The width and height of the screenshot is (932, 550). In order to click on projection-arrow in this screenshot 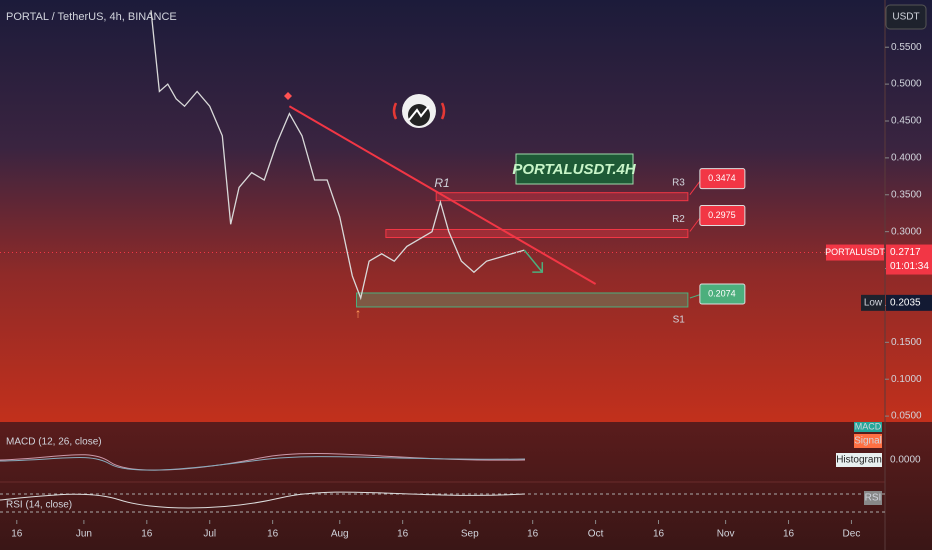, I will do `click(533, 261)`.